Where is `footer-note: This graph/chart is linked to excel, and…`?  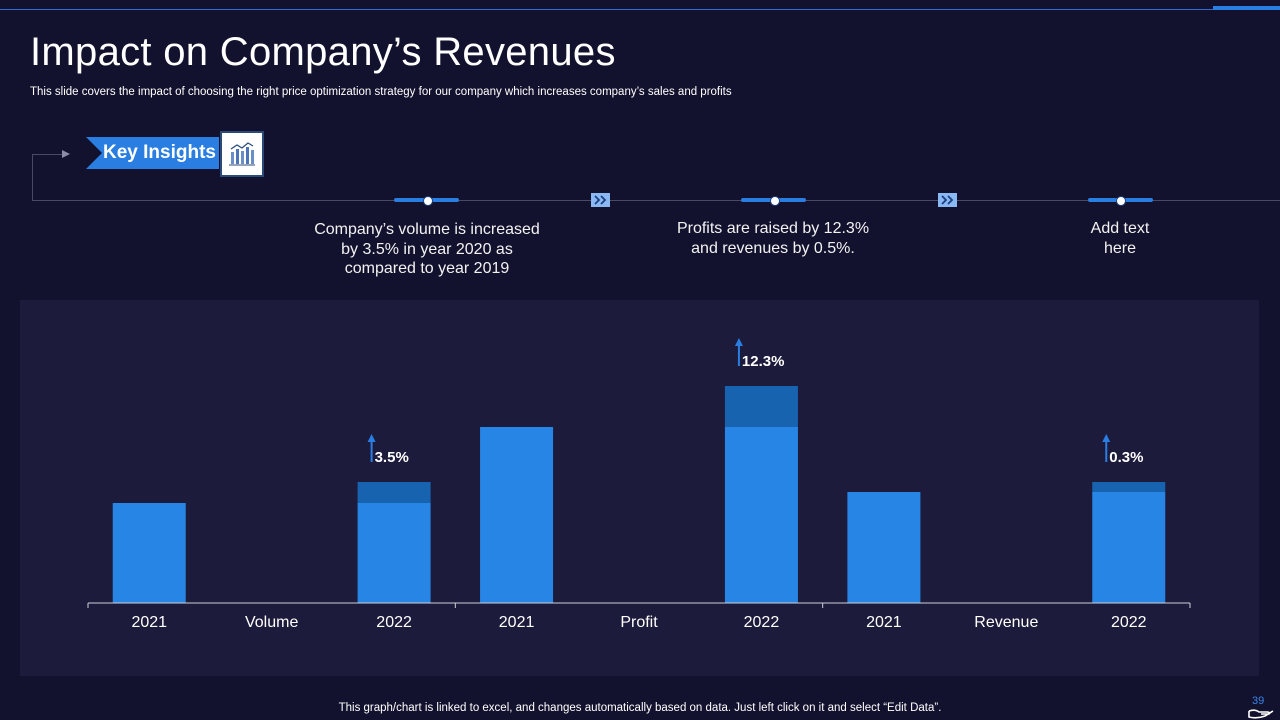 footer-note: This graph/chart is linked to excel, and… is located at coordinates (640, 708).